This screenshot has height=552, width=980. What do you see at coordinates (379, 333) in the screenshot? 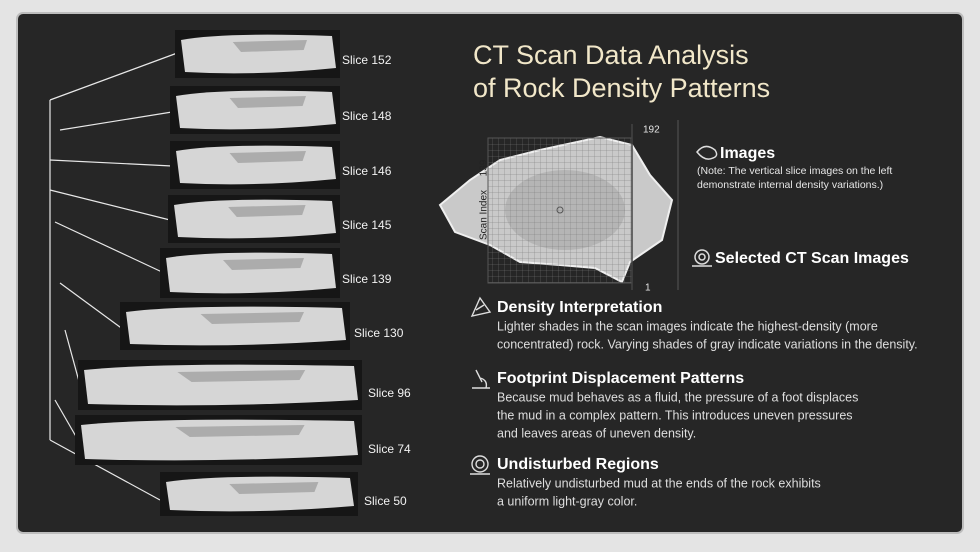
I see `slice-label: Slice 130` at bounding box center [379, 333].